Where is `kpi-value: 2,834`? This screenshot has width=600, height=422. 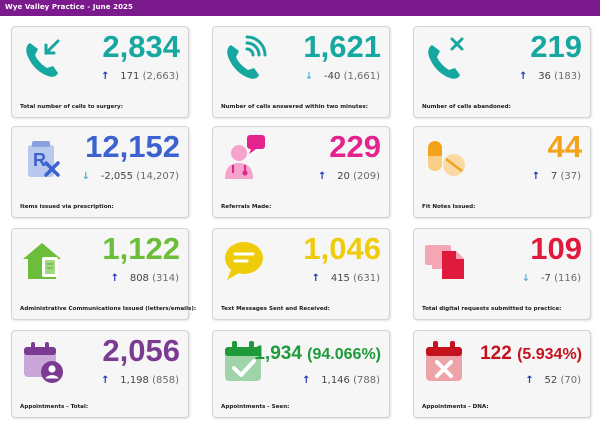
kpi-value: 2,834 is located at coordinates (141, 46).